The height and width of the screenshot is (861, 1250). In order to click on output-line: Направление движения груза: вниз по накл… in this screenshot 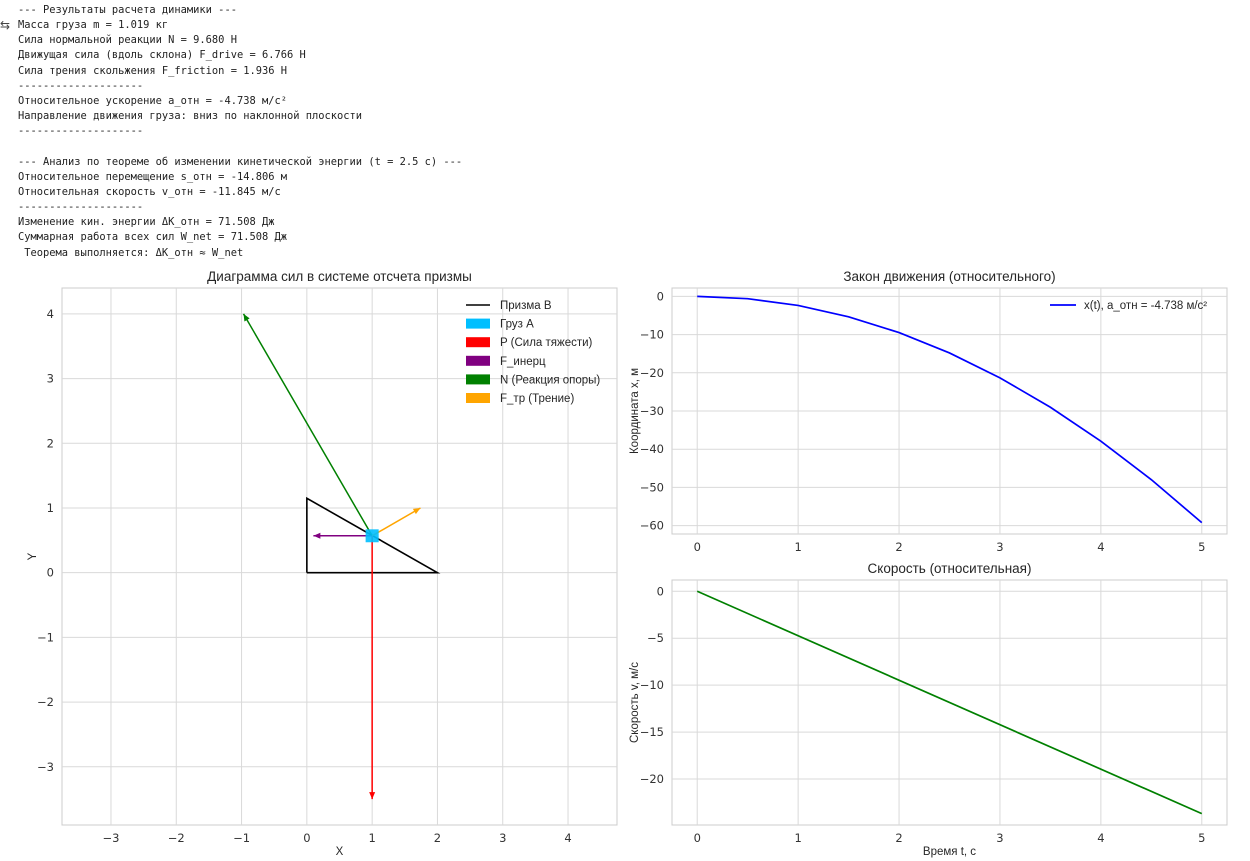, I will do `click(190, 116)`.